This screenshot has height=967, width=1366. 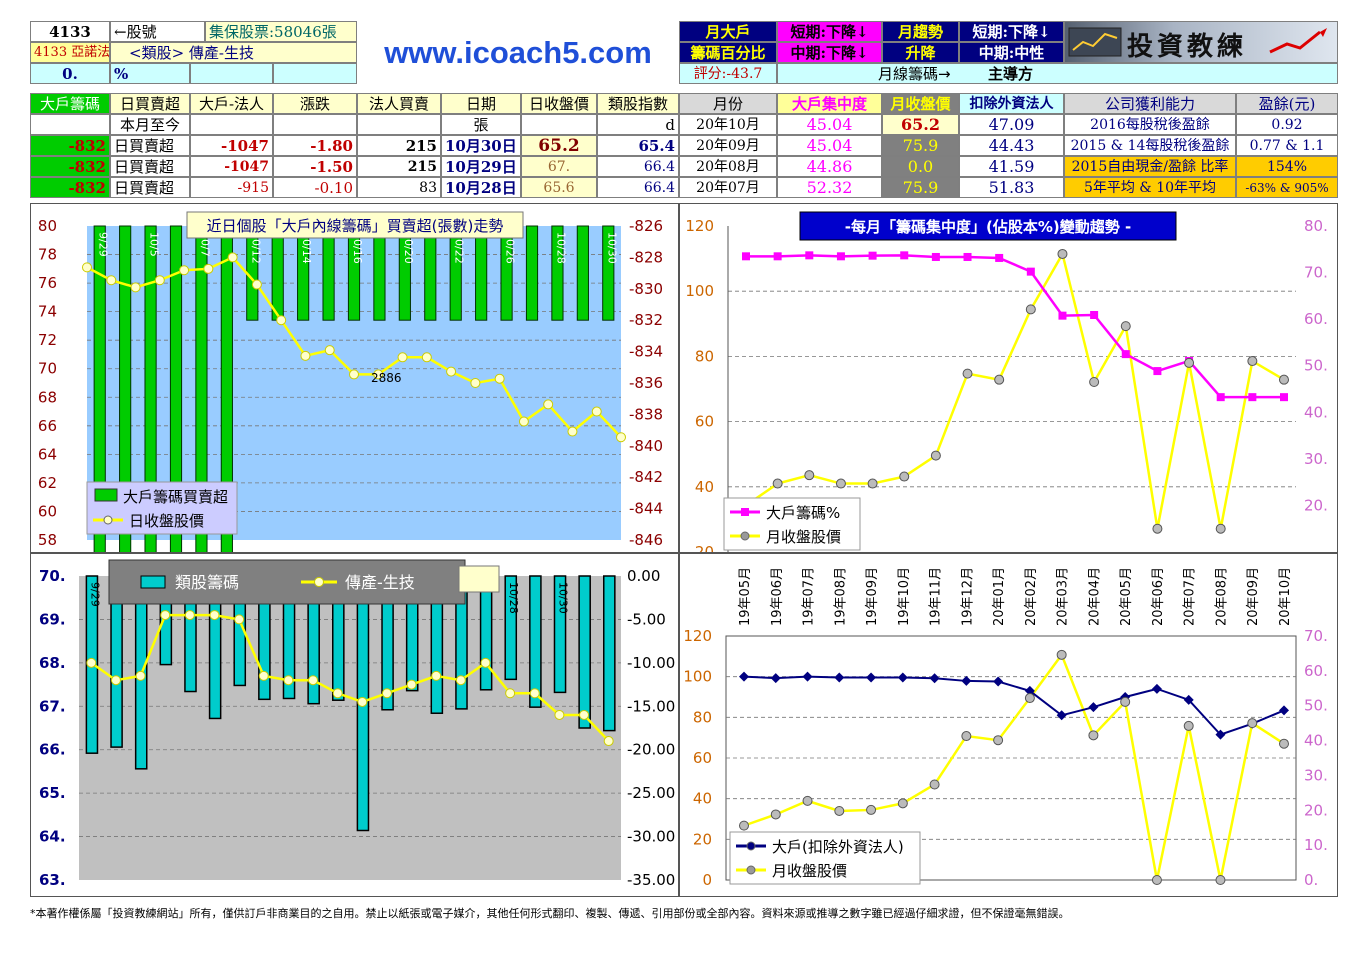 I want to click on right-axis-tick-label: -838, so click(x=646, y=414).